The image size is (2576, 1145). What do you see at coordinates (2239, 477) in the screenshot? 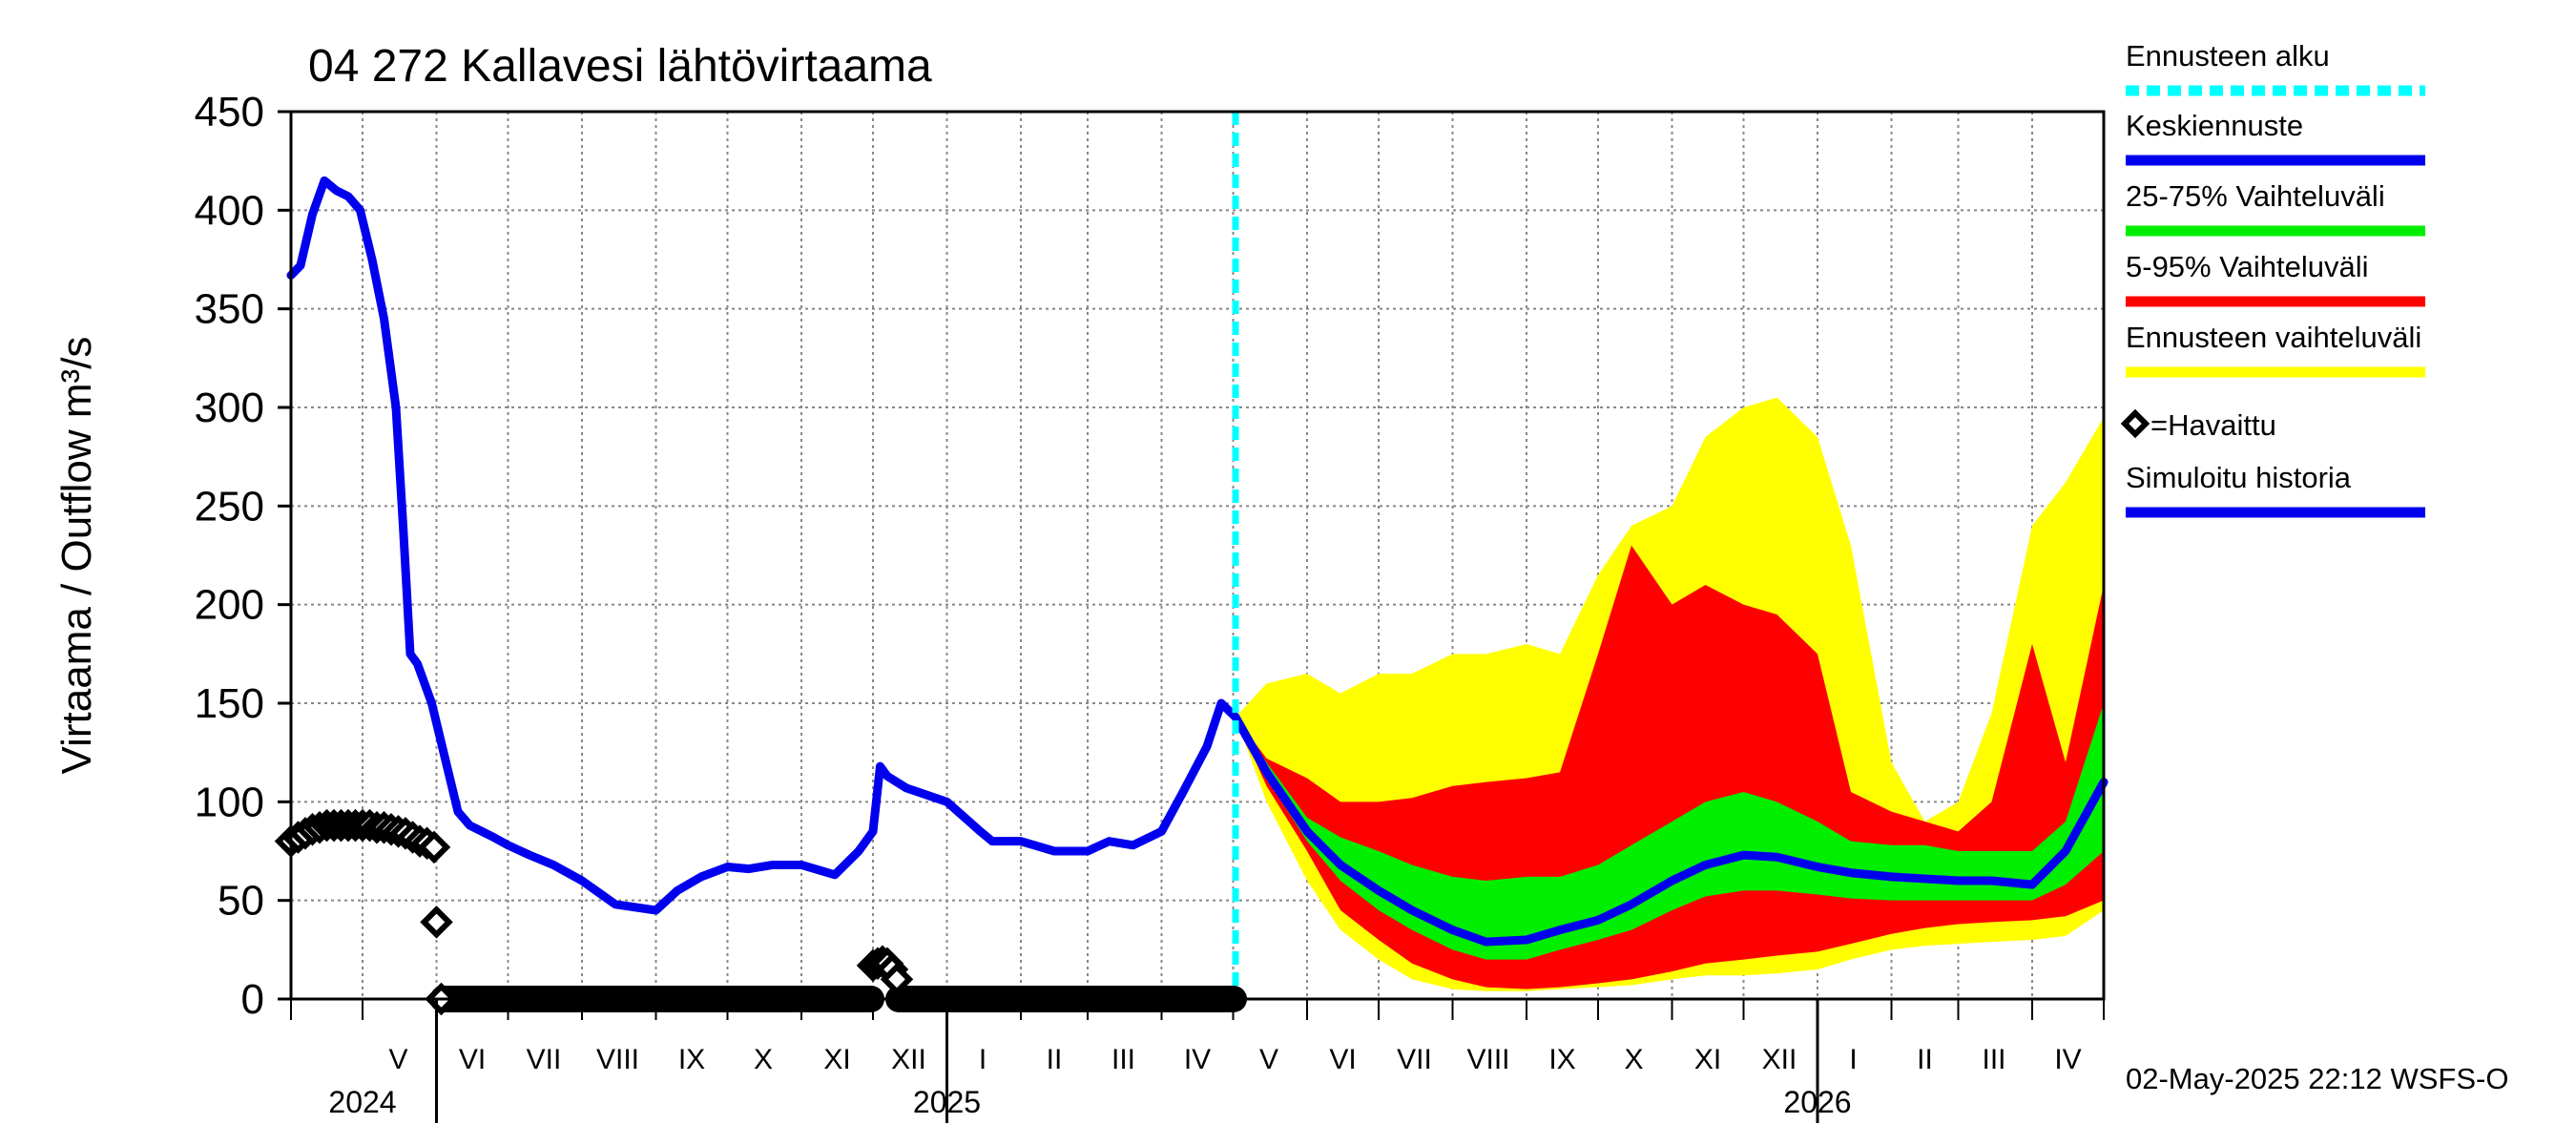
I see `legend-label: Simuloitu historia` at bounding box center [2239, 477].